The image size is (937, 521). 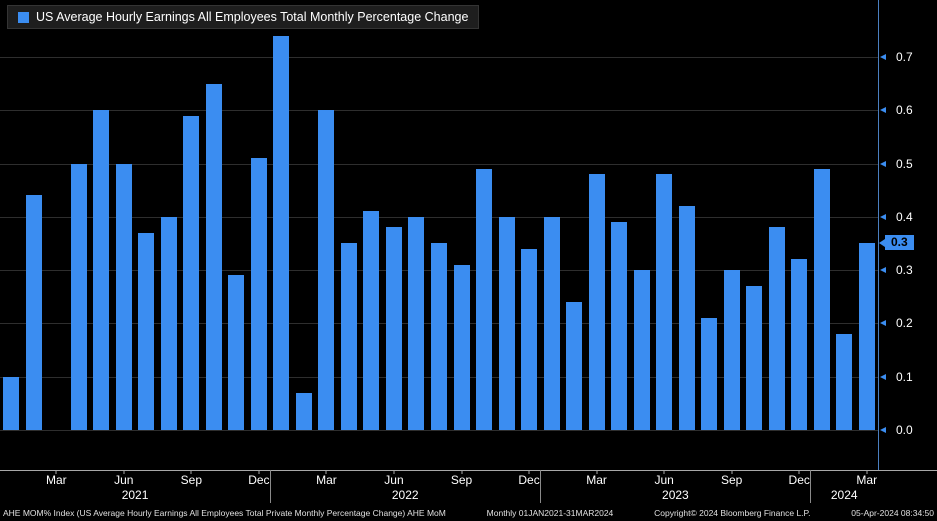 What do you see at coordinates (904, 323) in the screenshot?
I see `y-axis-tick-label: 0.2` at bounding box center [904, 323].